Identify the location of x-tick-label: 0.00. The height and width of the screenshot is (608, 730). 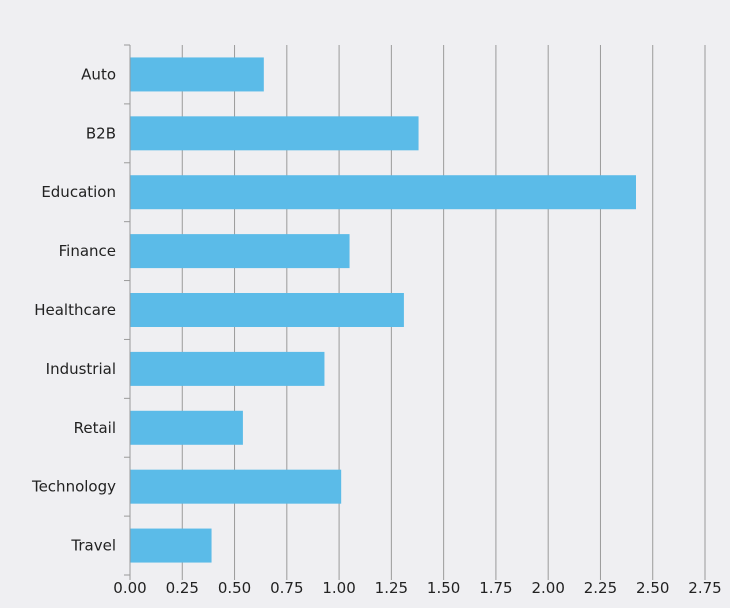
(129, 588).